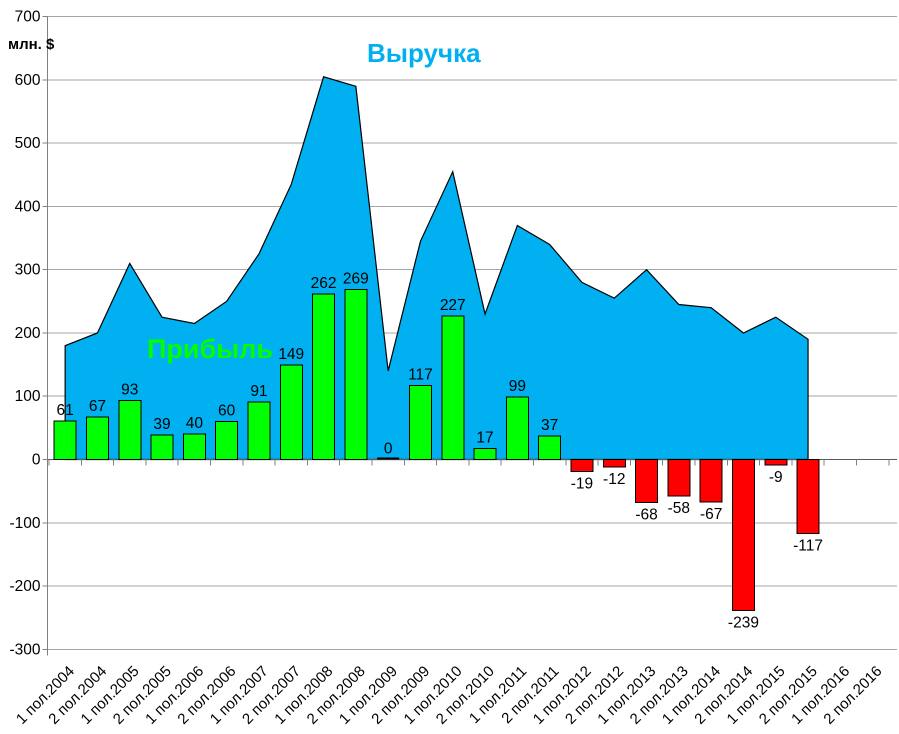 The height and width of the screenshot is (734, 899). What do you see at coordinates (24, 649) in the screenshot?
I see `y-tick-label: -300` at bounding box center [24, 649].